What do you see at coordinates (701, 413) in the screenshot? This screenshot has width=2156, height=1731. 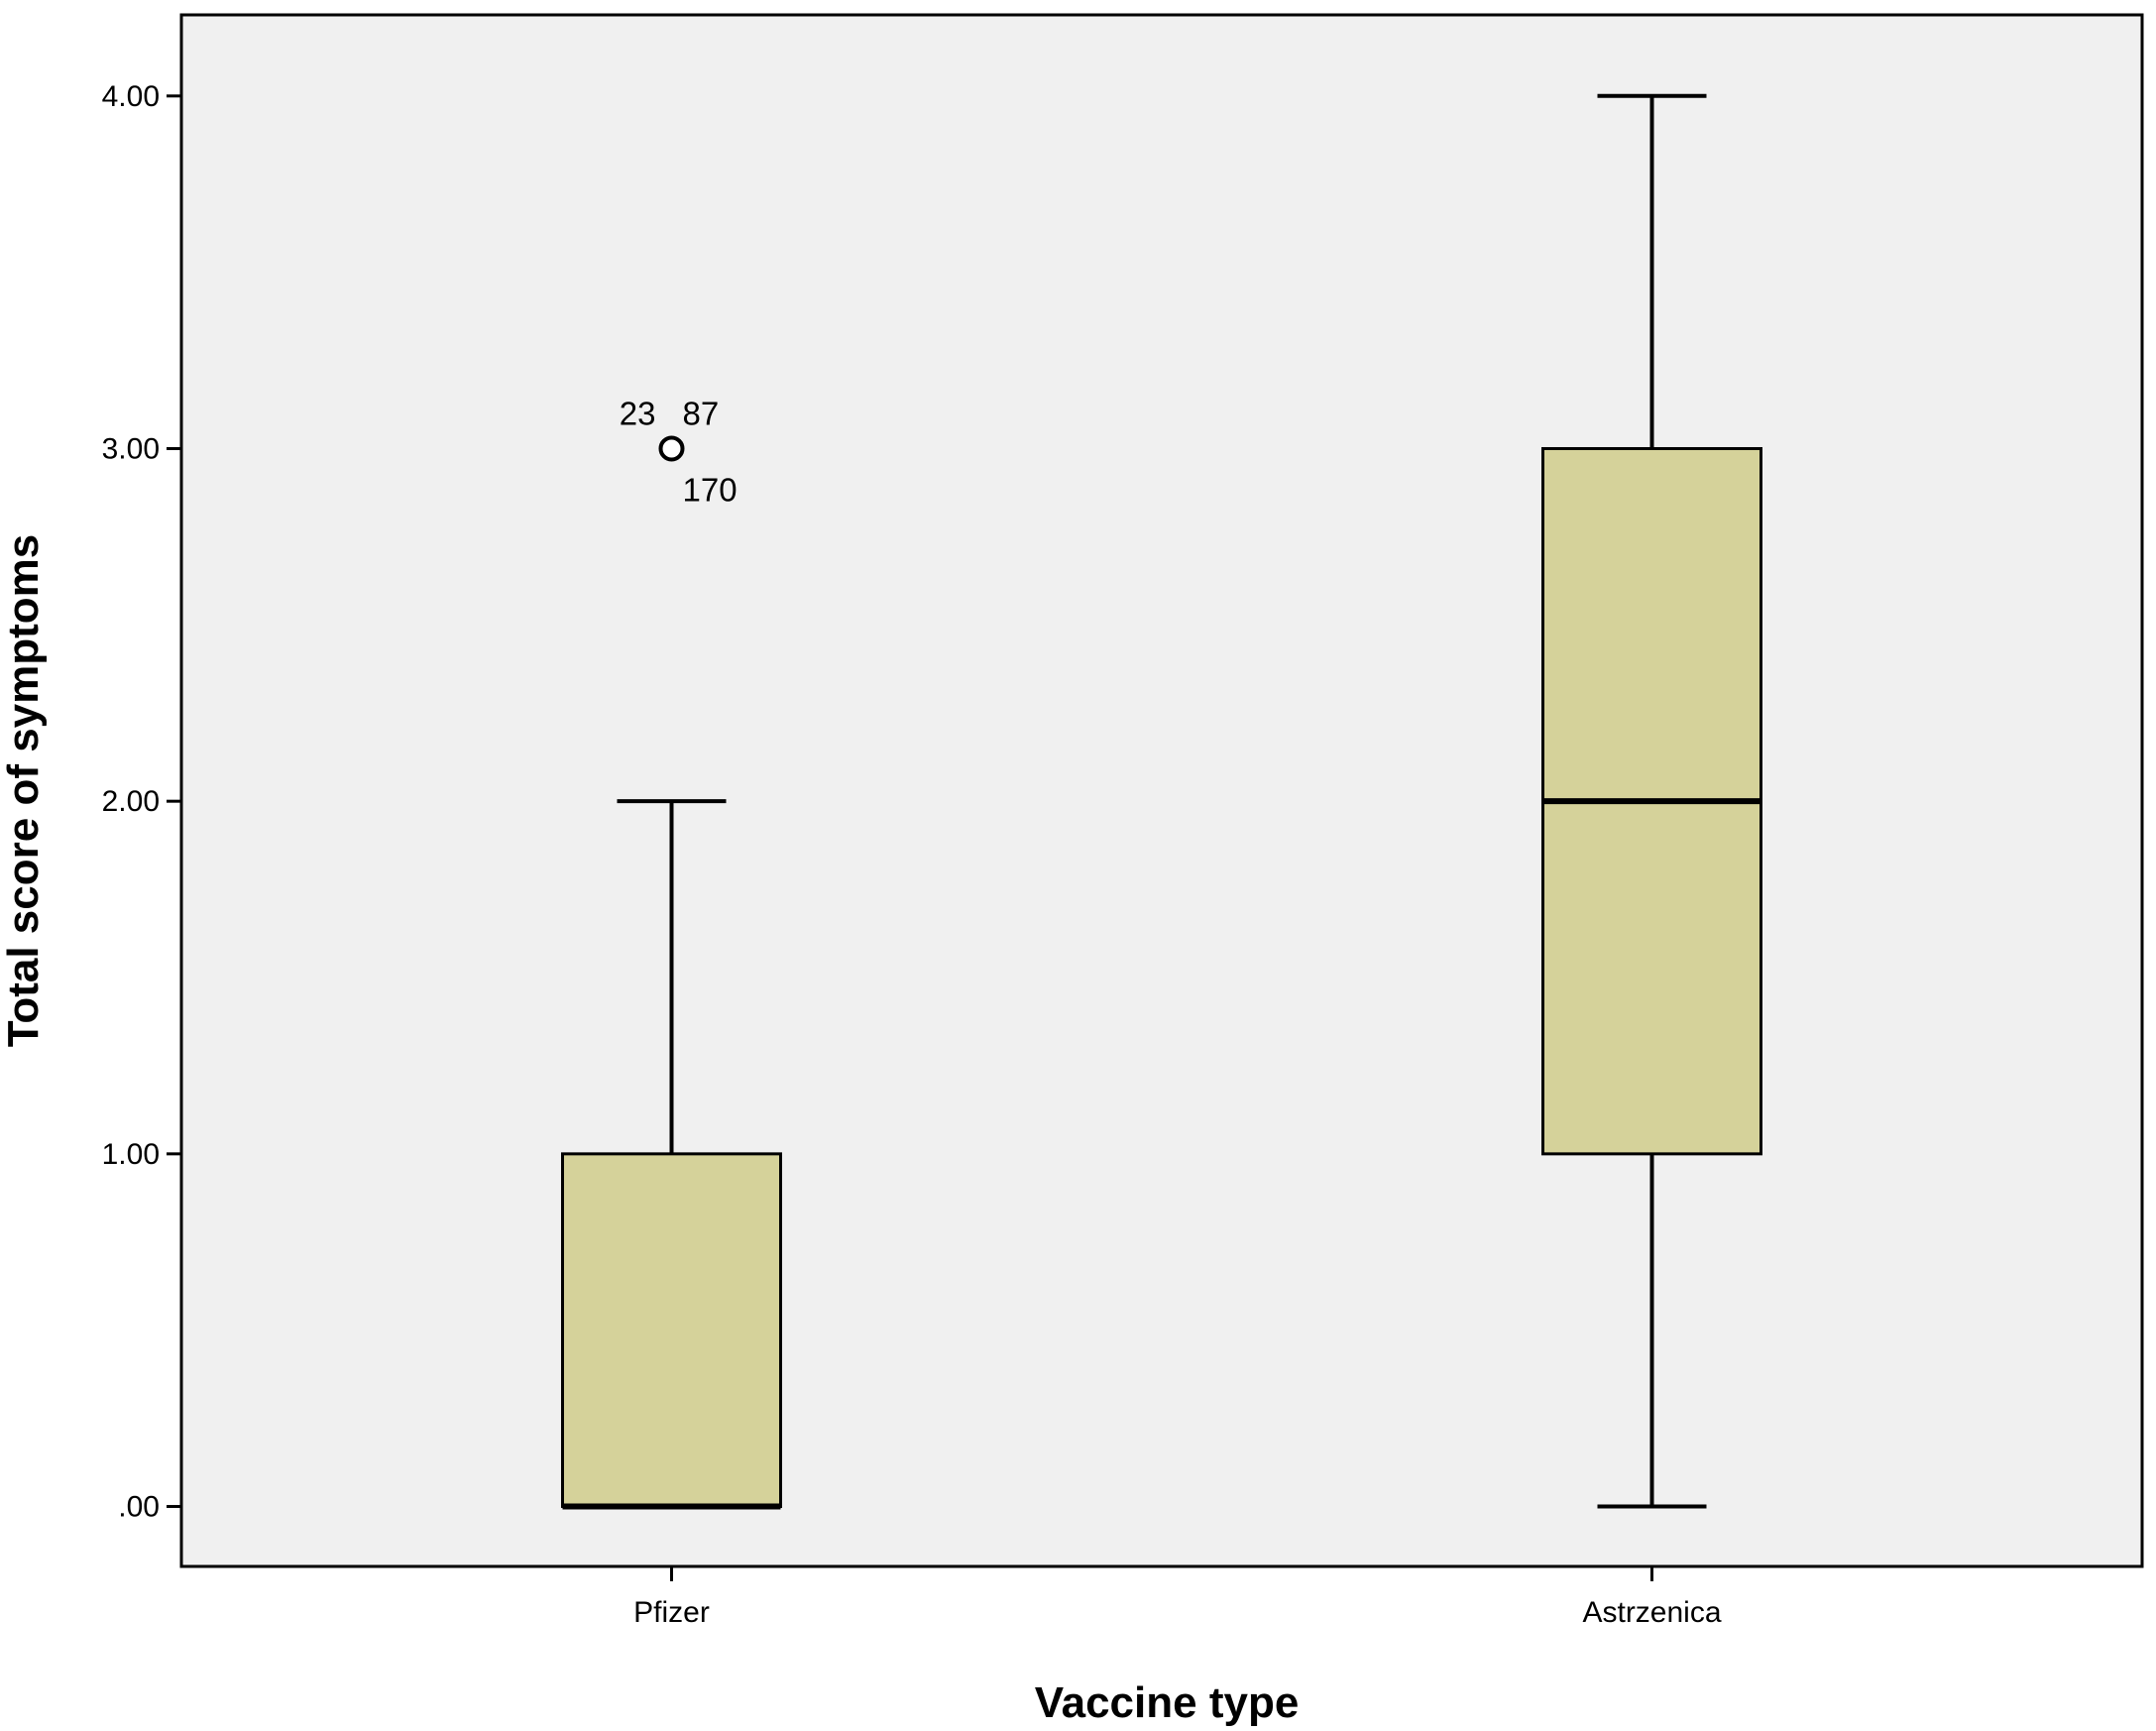 I see `outlier-label: 87` at bounding box center [701, 413].